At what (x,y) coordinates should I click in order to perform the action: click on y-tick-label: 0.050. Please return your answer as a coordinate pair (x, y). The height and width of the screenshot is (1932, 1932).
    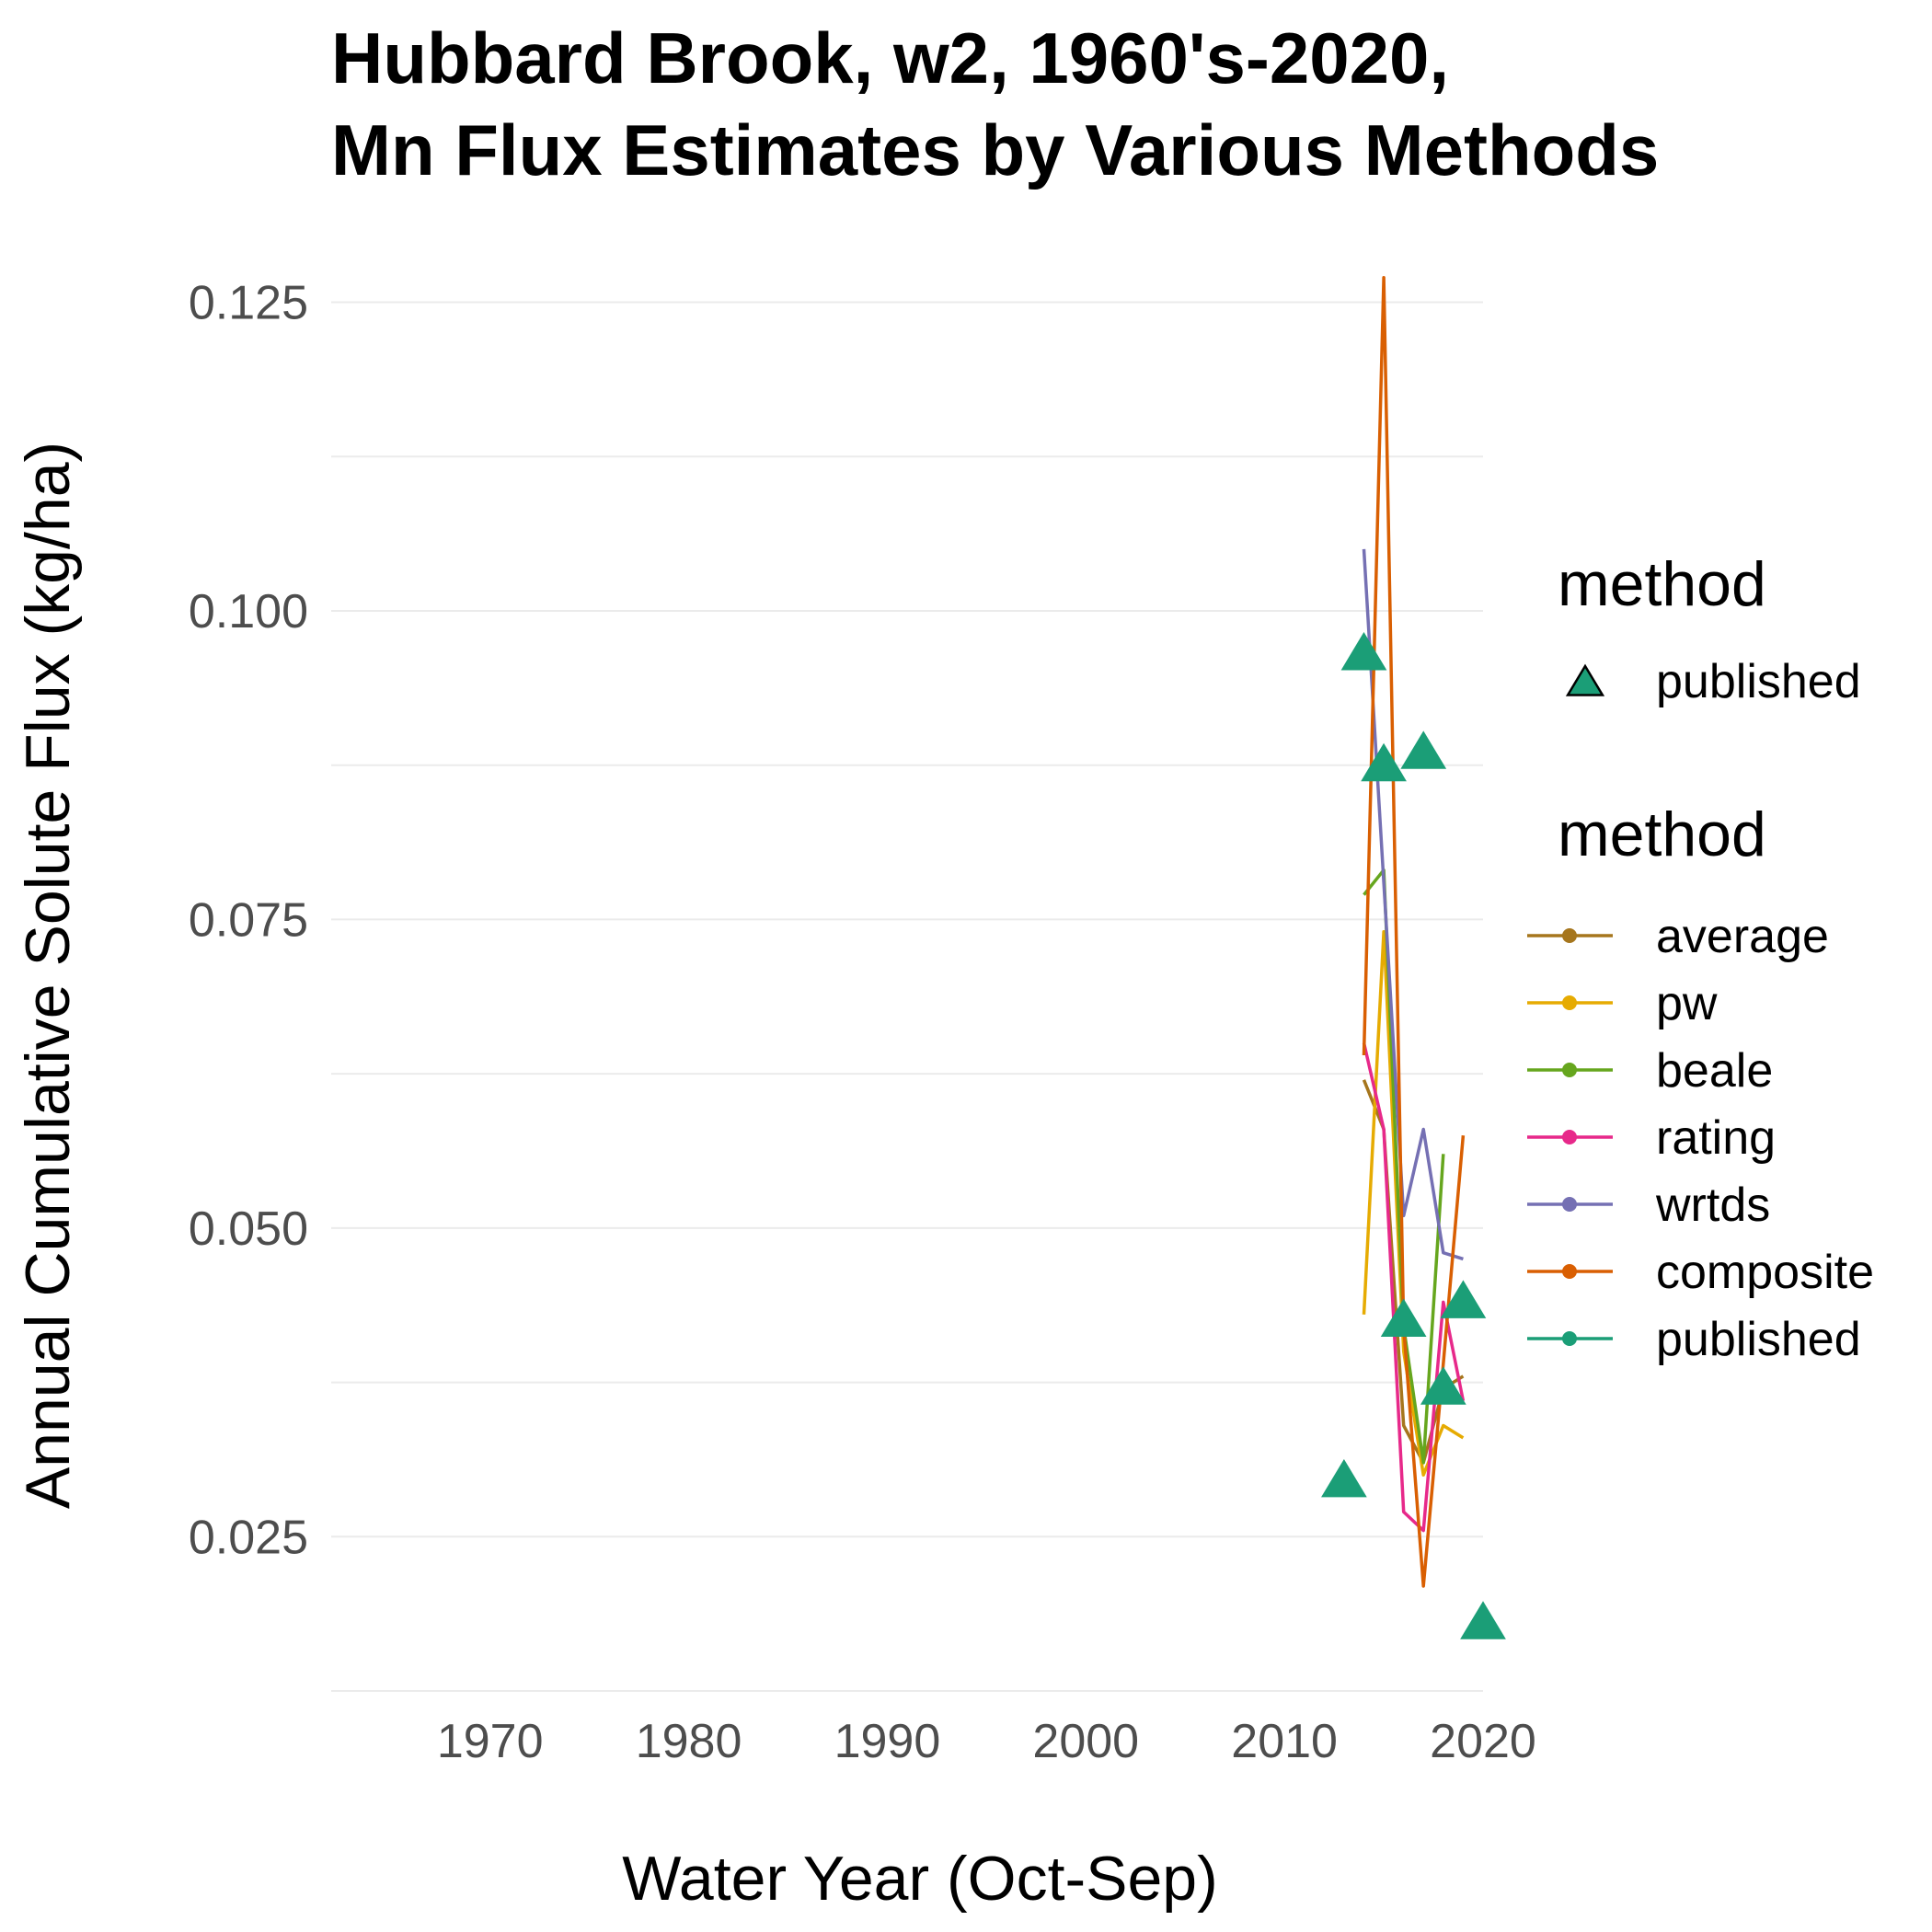
    Looking at the image, I should click on (248, 1229).